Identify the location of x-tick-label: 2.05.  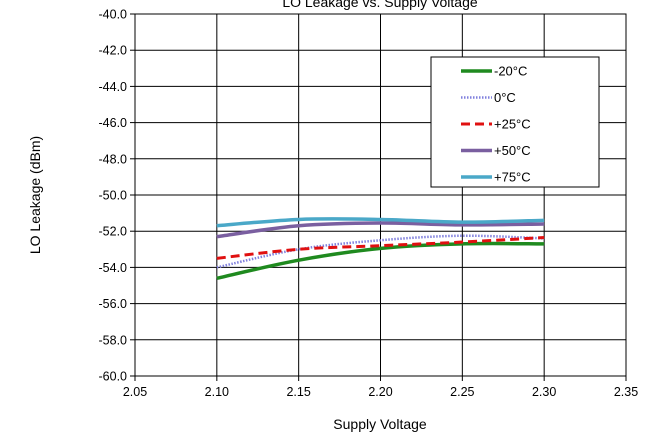
(135, 392).